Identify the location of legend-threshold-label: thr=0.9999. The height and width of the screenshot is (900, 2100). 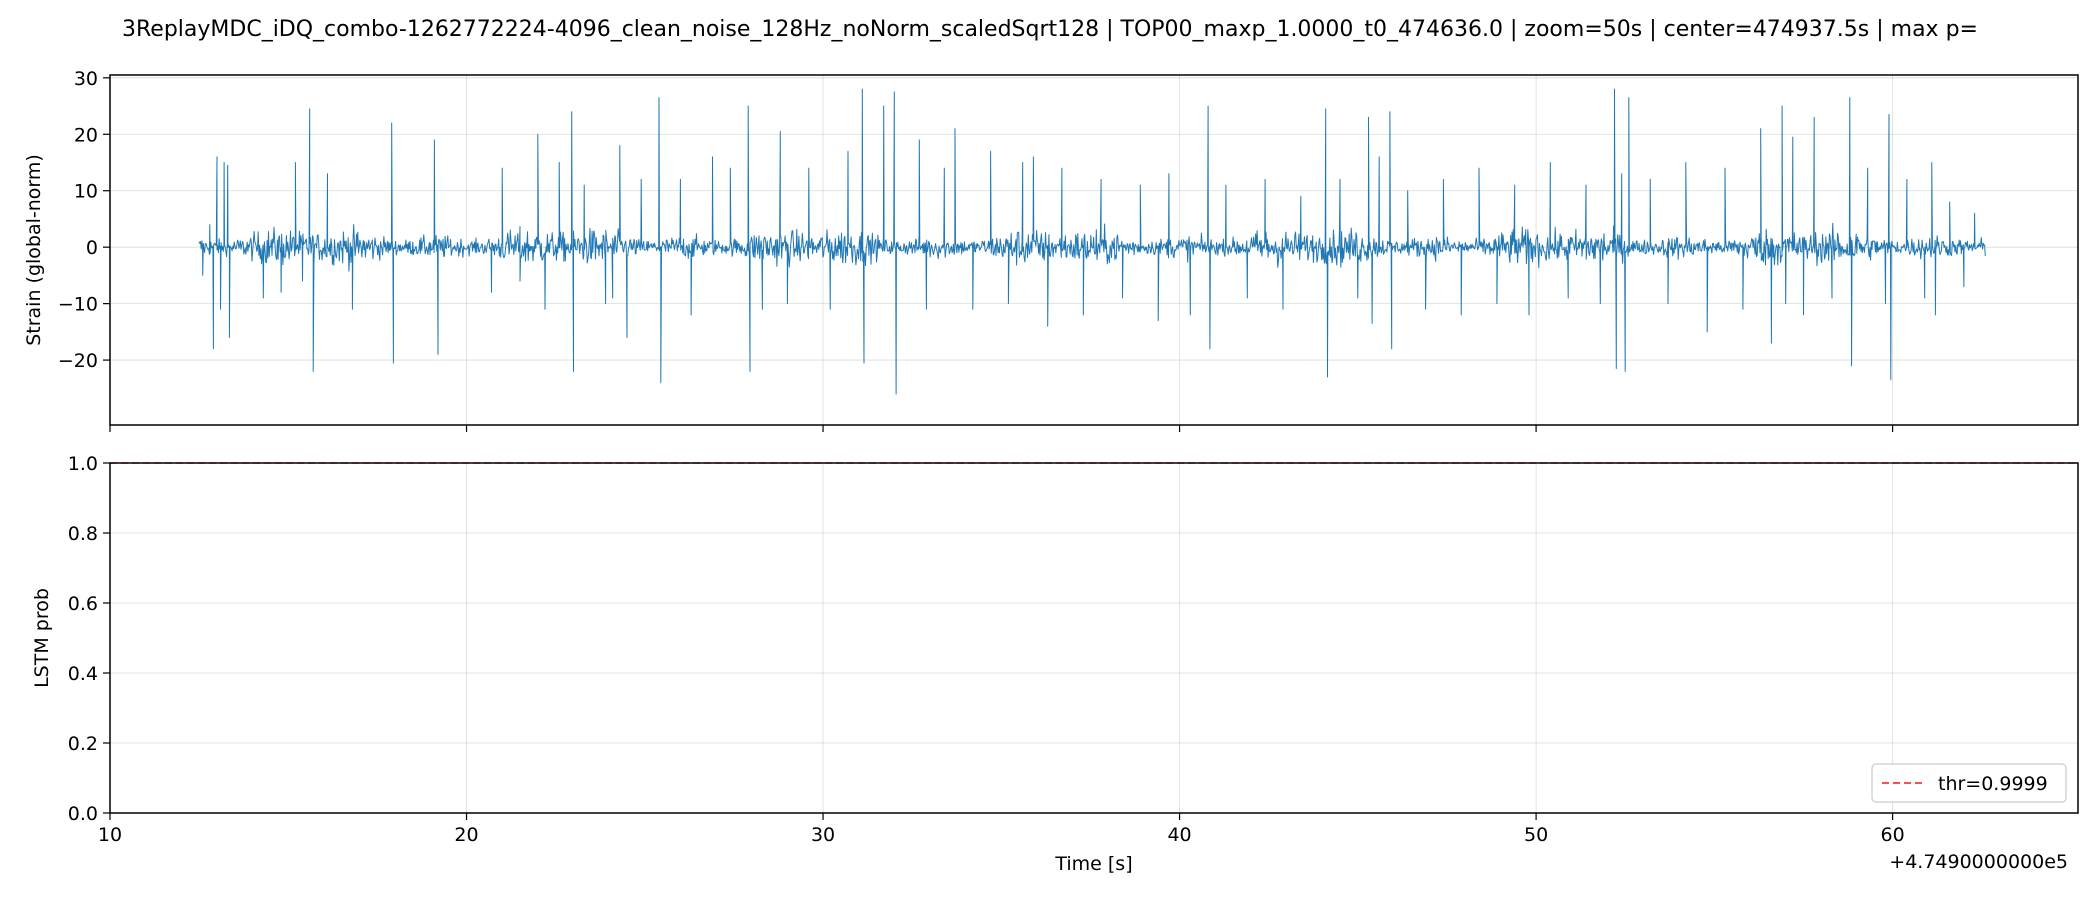
(1993, 784).